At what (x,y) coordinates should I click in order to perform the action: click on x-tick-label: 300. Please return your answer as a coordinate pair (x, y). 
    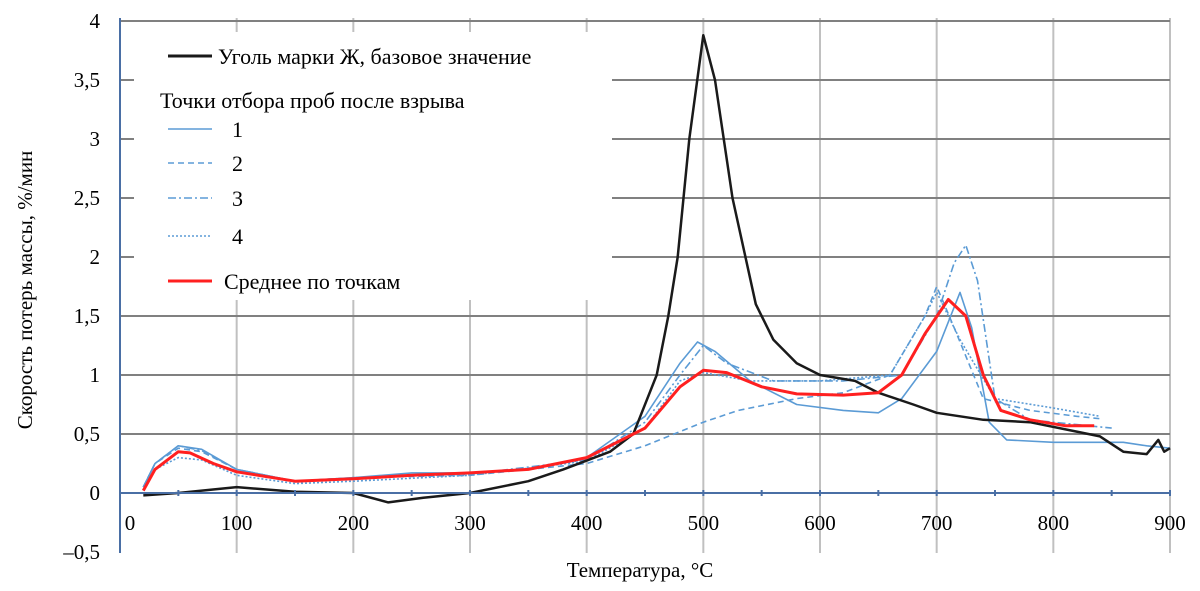
    Looking at the image, I should click on (470, 523).